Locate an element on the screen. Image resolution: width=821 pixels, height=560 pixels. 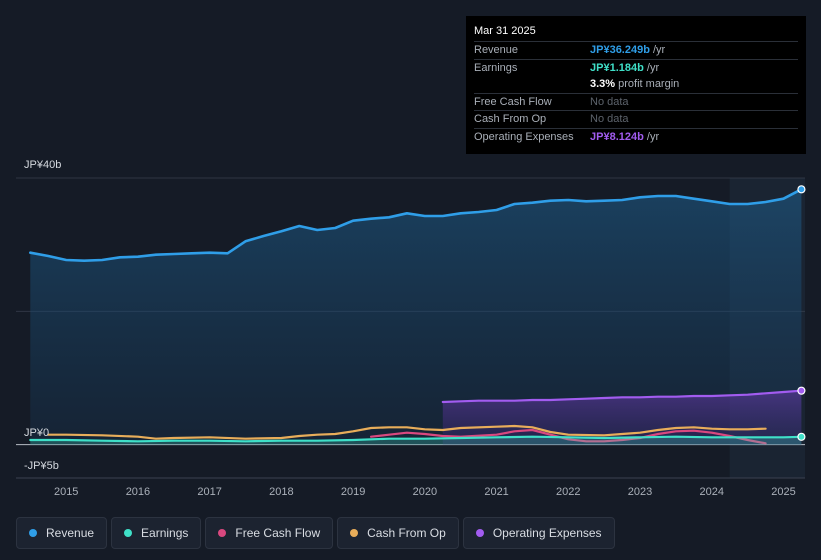
legend-operating-expenses: Operating Expenses is located at coordinates (538, 533).